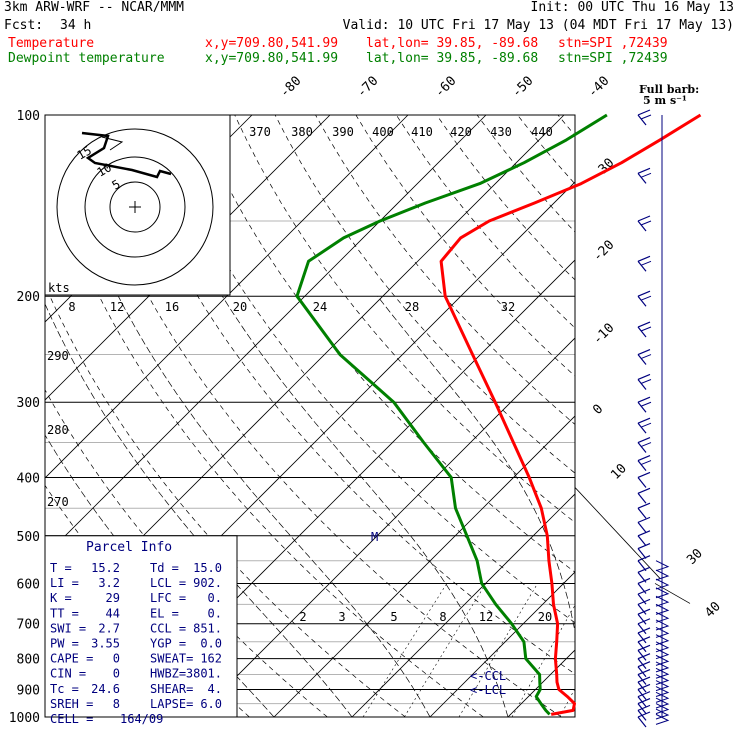  I want to click on parcel-value: 4., so click(215, 689).